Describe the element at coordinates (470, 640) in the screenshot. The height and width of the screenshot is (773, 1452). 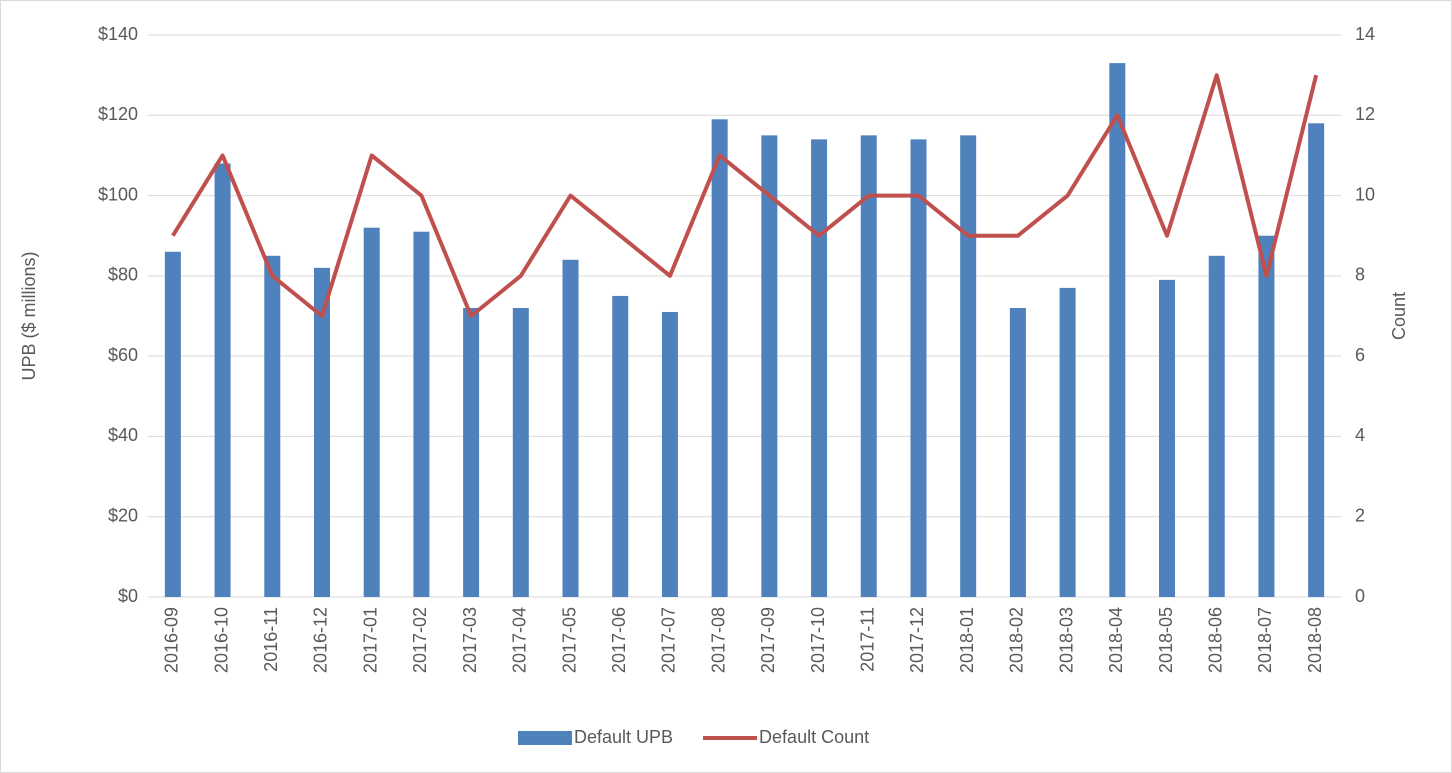
I see `x-tick-label: 2017-03` at that location.